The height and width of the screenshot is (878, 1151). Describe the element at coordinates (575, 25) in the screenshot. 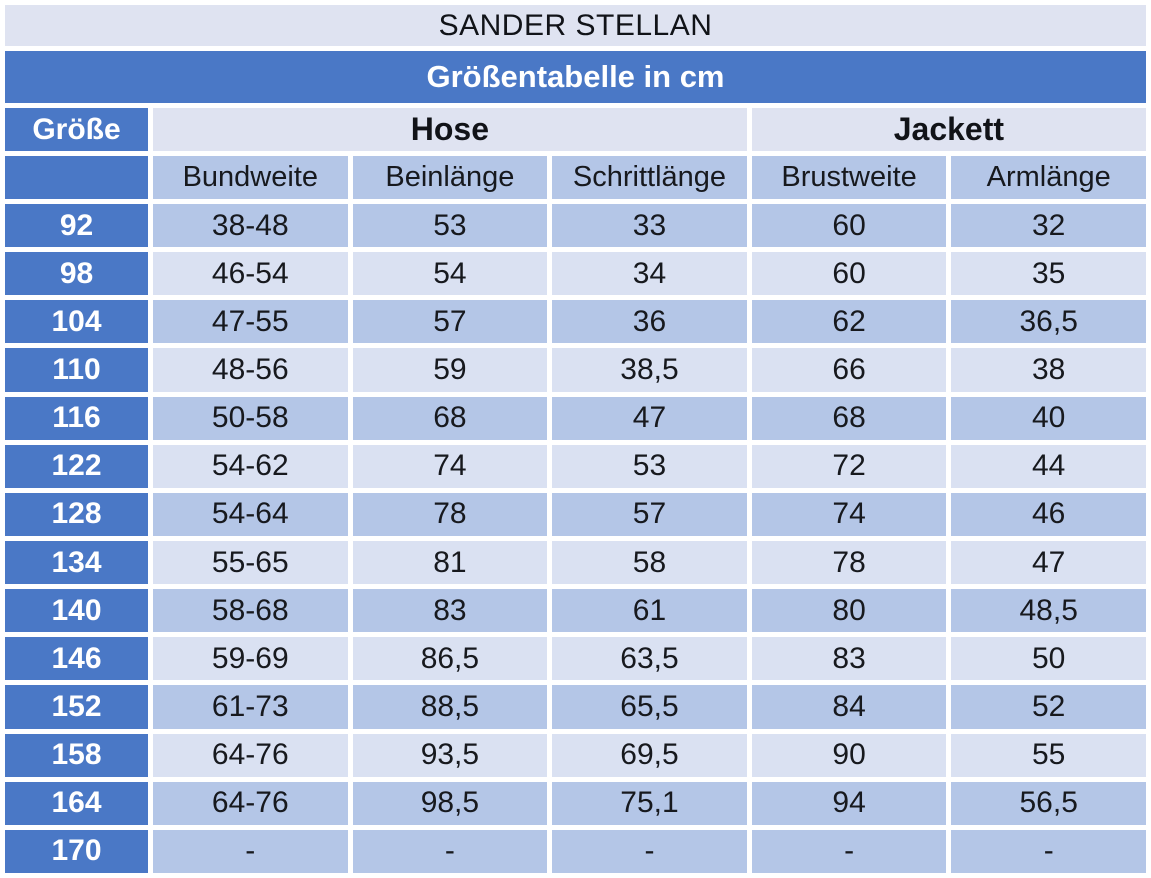

I see `page-title: SANDER STELLAN` at that location.